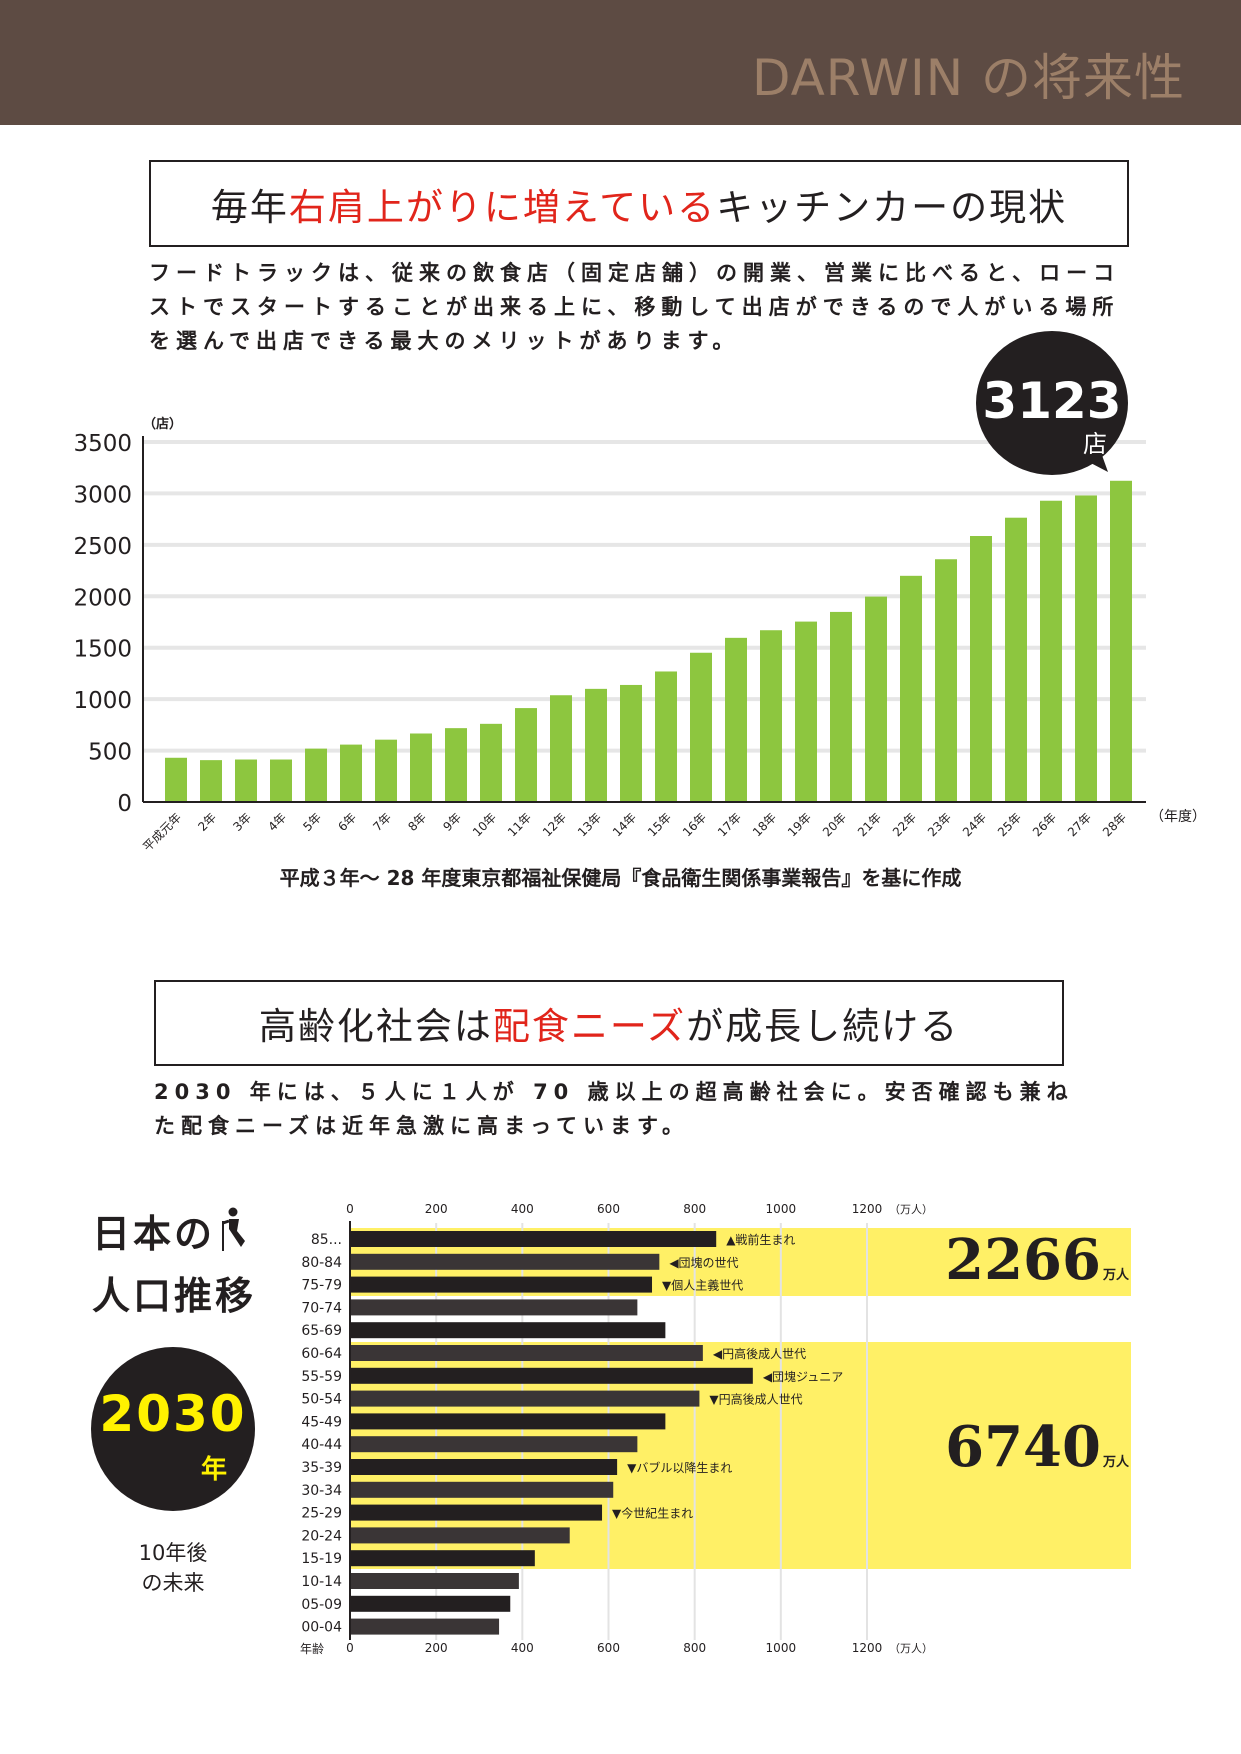 This screenshot has width=1241, height=1754. What do you see at coordinates (755, 1399) in the screenshot?
I see `generation-annotation: ▼円高後成人世代` at bounding box center [755, 1399].